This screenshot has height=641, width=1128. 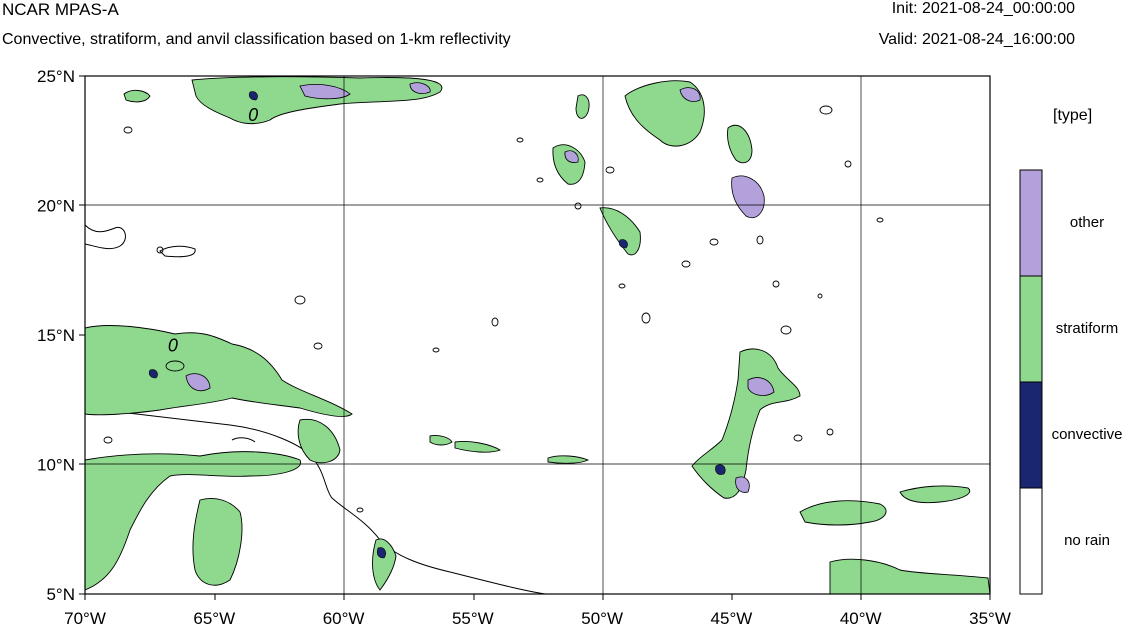 What do you see at coordinates (1087, 328) in the screenshot?
I see `legend-label: stratiform` at bounding box center [1087, 328].